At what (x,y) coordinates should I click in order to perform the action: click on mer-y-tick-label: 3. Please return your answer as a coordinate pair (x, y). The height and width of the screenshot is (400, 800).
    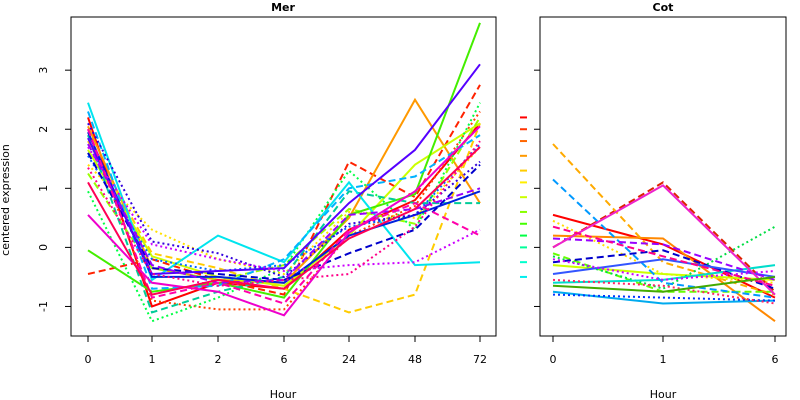
    Looking at the image, I should click on (43, 70).